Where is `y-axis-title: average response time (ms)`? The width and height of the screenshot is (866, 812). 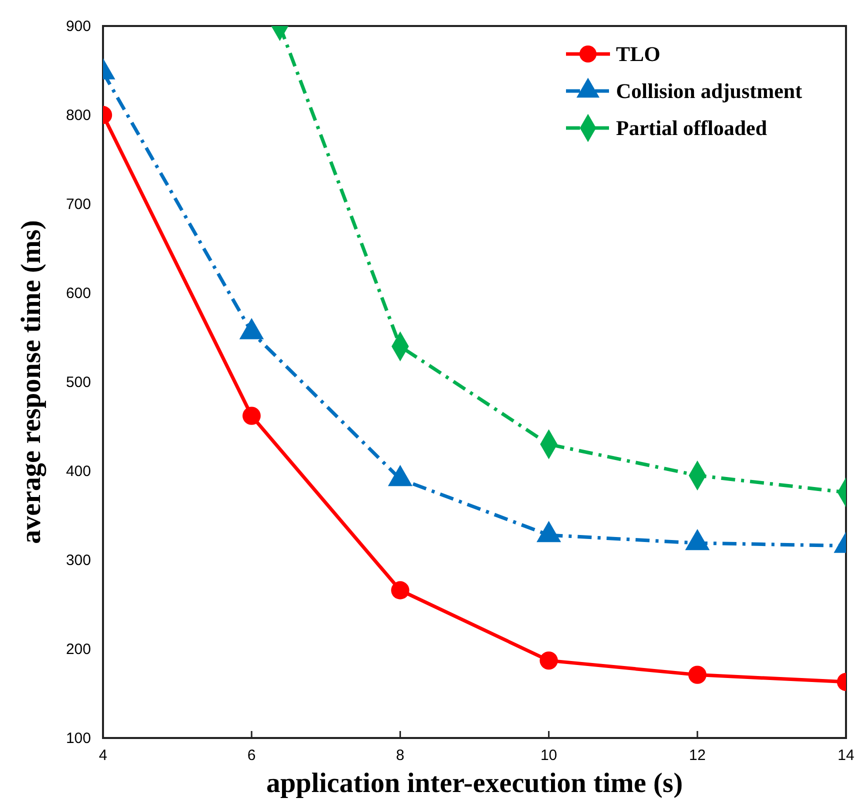
y-axis-title: average response time (ms) is located at coordinates (31, 382).